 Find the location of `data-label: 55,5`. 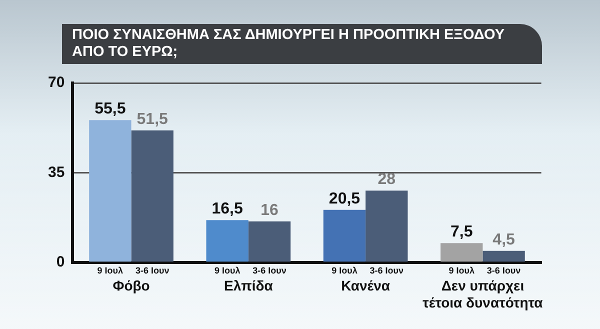

data-label: 55,5 is located at coordinates (110, 109).